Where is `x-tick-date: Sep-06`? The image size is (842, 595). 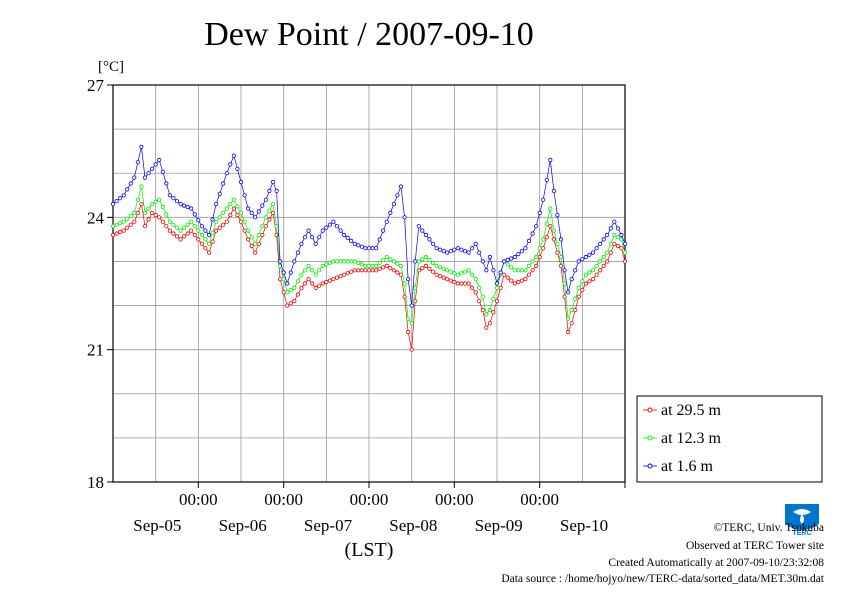 x-tick-date: Sep-06 is located at coordinates (243, 525).